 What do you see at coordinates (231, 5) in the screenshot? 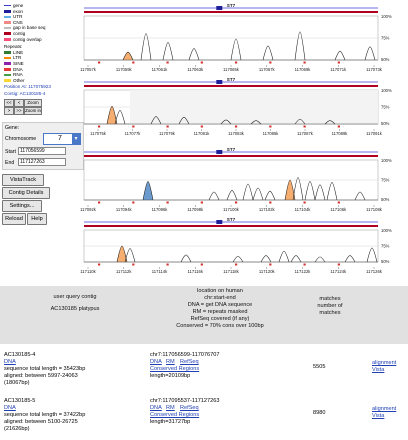
I see `gene-label: ST7` at bounding box center [231, 5].